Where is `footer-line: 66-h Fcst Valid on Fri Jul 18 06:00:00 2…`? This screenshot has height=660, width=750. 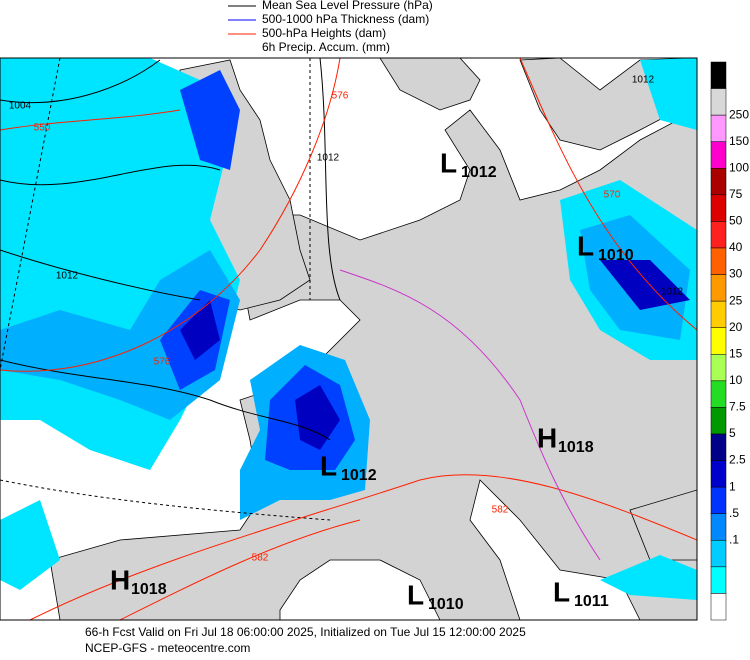
footer-line: 66-h Fcst Valid on Fri Jul 18 06:00:00 2… is located at coordinates (305, 632).